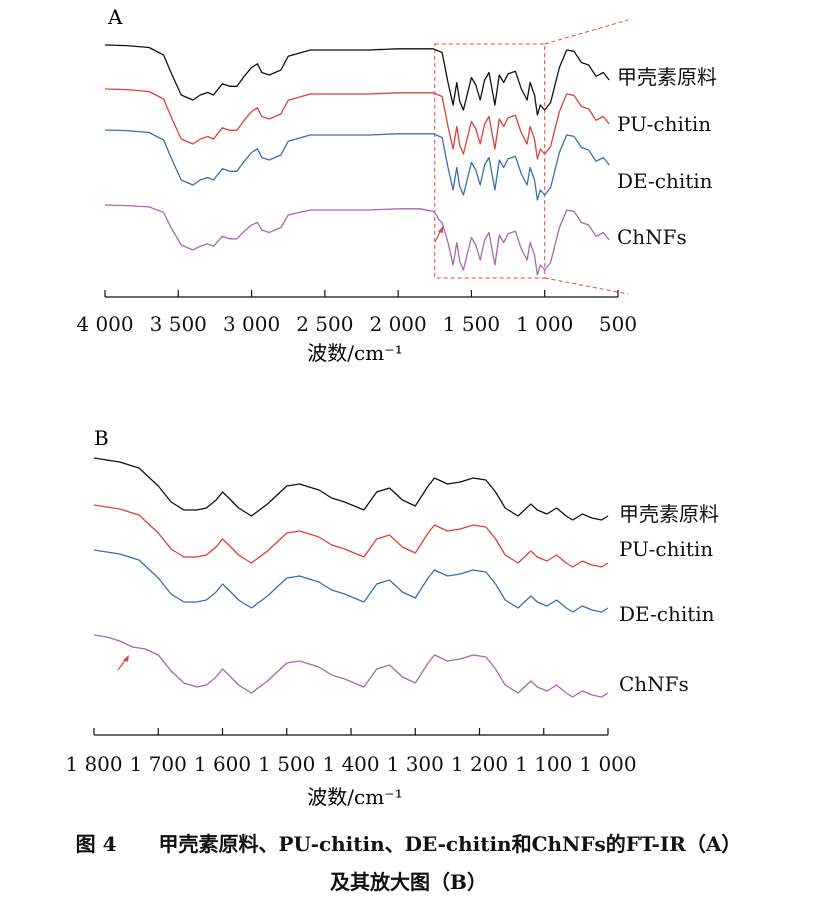 The width and height of the screenshot is (817, 909). I want to click on figure-caption-line-2: 及其放大图（B）, so click(408, 882).